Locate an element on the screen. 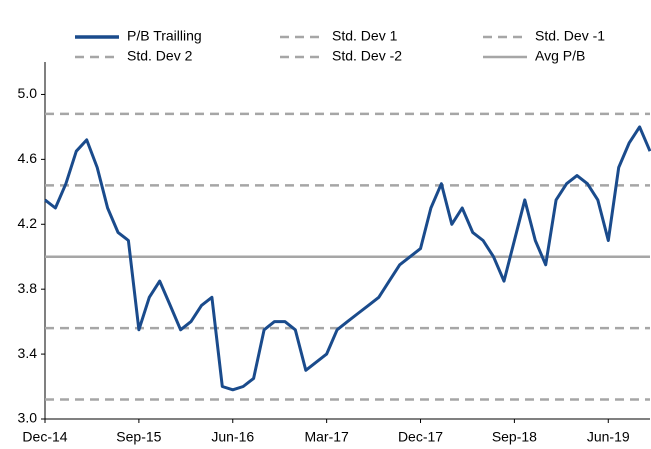 This screenshot has height=449, width=651. legend-label: Std. Dev -2 is located at coordinates (367, 56).